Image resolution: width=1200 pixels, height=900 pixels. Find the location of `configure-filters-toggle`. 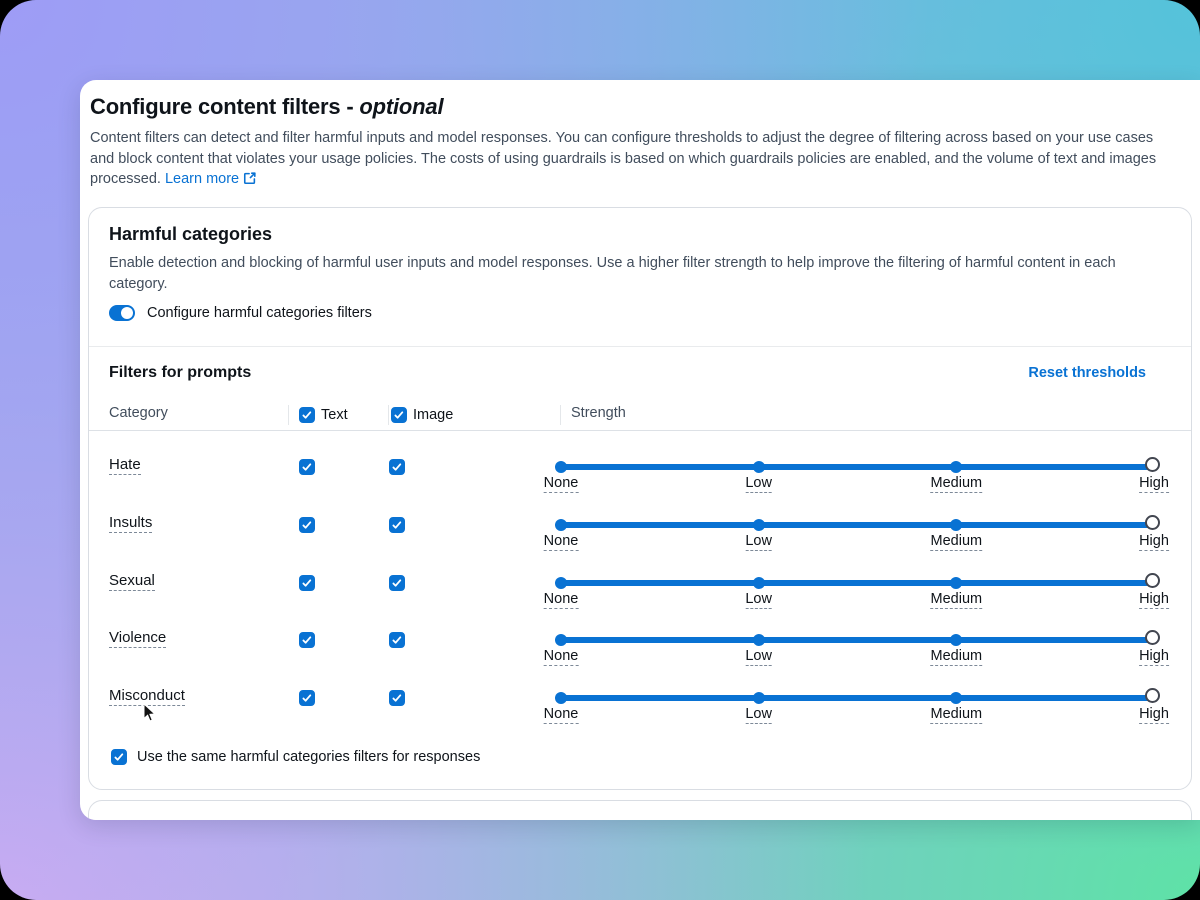

configure-filters-toggle is located at coordinates (122, 313).